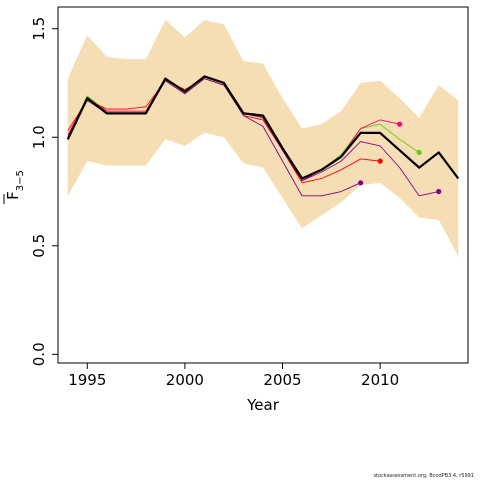  Describe the element at coordinates (20, 180) in the screenshot. I see `y-axis-title-subscript: 3−5` at that location.